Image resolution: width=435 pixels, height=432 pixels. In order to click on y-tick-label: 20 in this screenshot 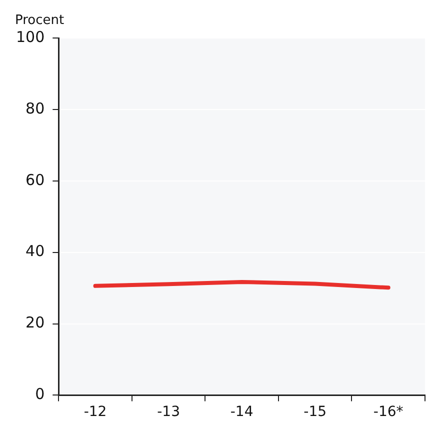, I will do `click(35, 323)`.